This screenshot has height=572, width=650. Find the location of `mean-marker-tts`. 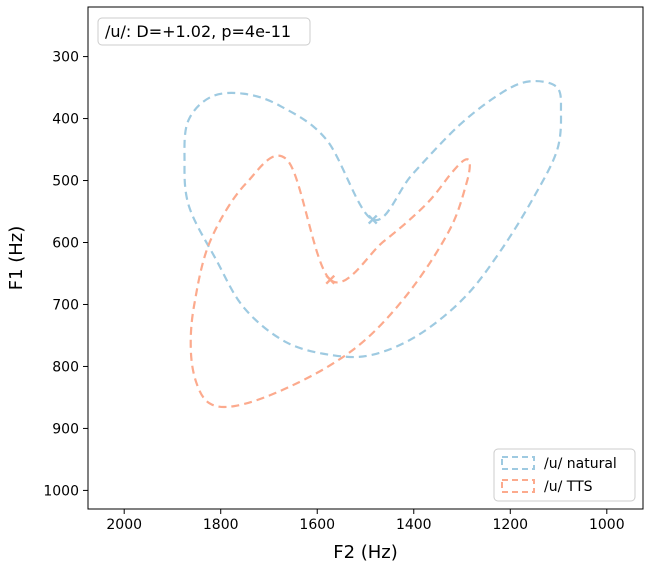

mean-marker-tts is located at coordinates (330, 279).